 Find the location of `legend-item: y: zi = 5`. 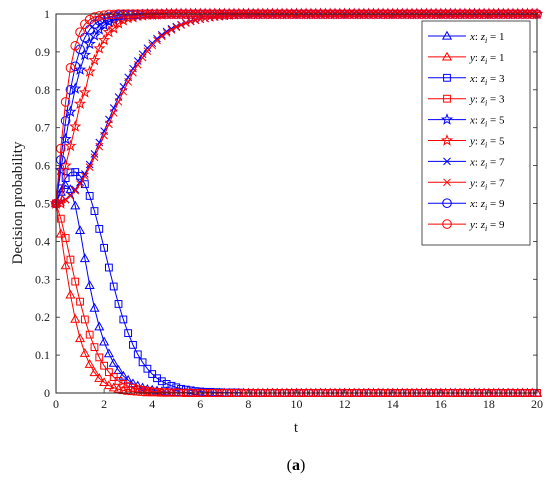

legend-item: y: zi = 5 is located at coordinates (466, 142).